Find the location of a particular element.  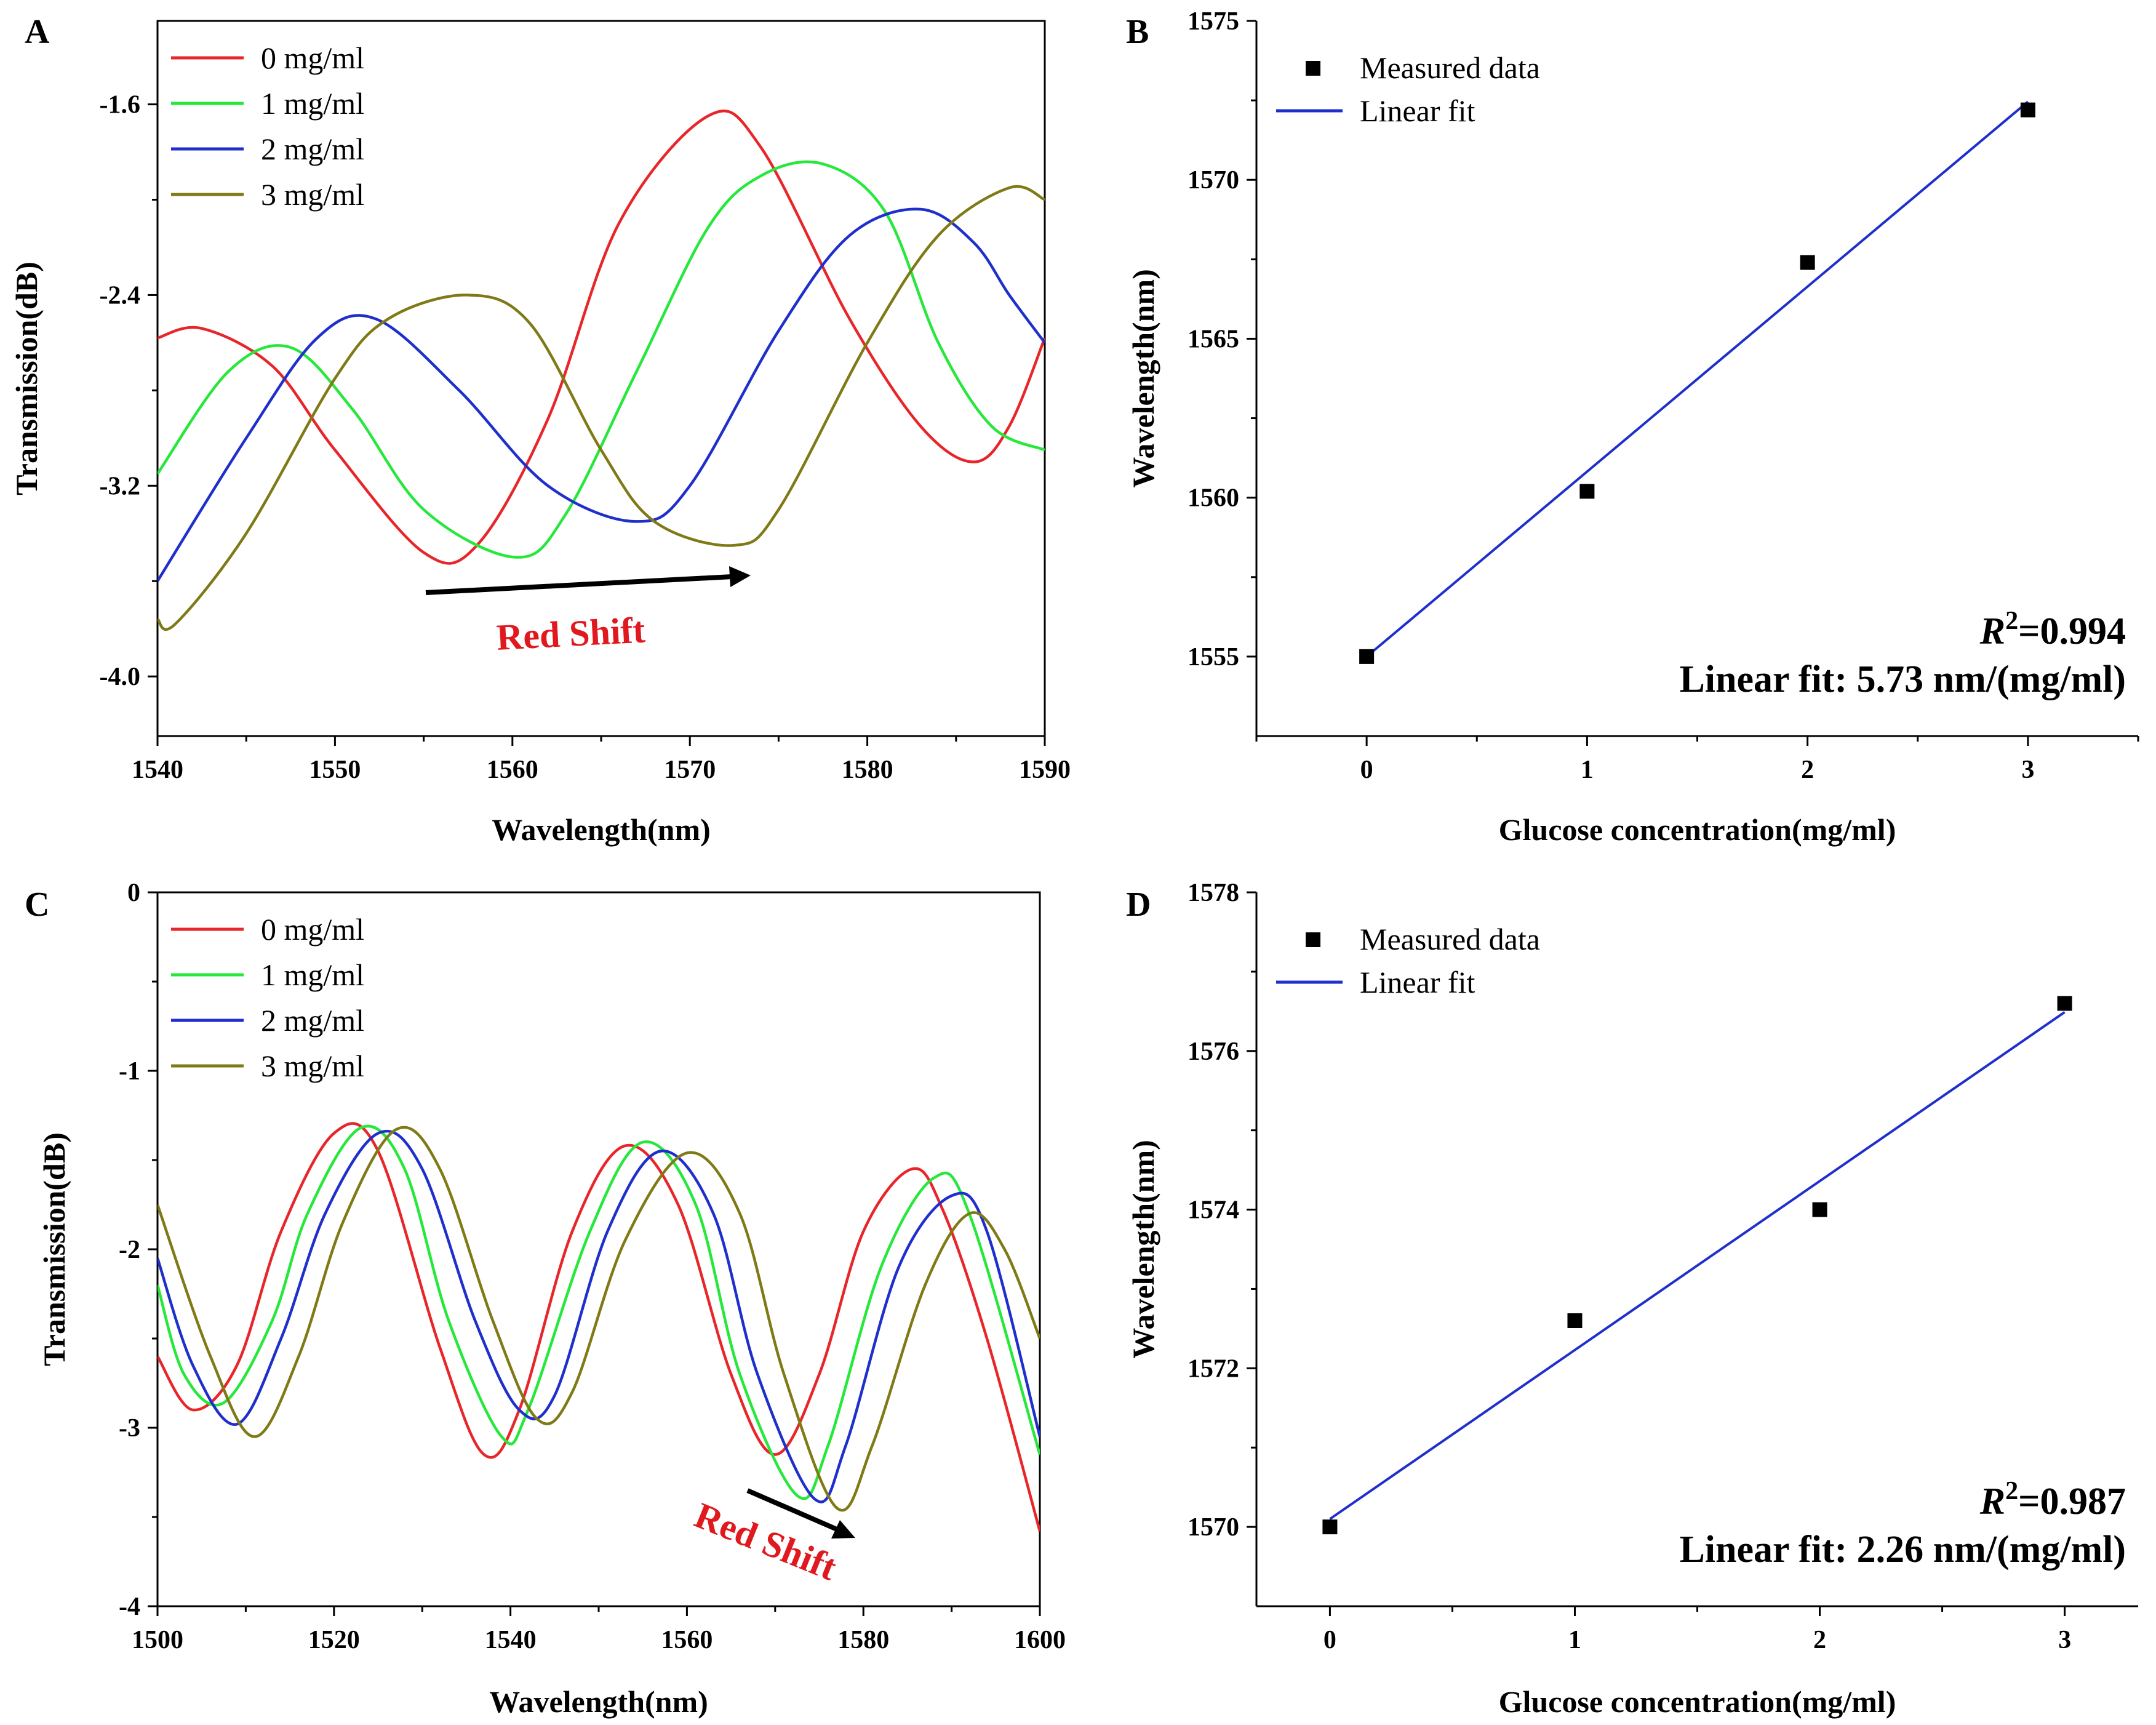

y-tick-label: -2 is located at coordinates (129, 1250).